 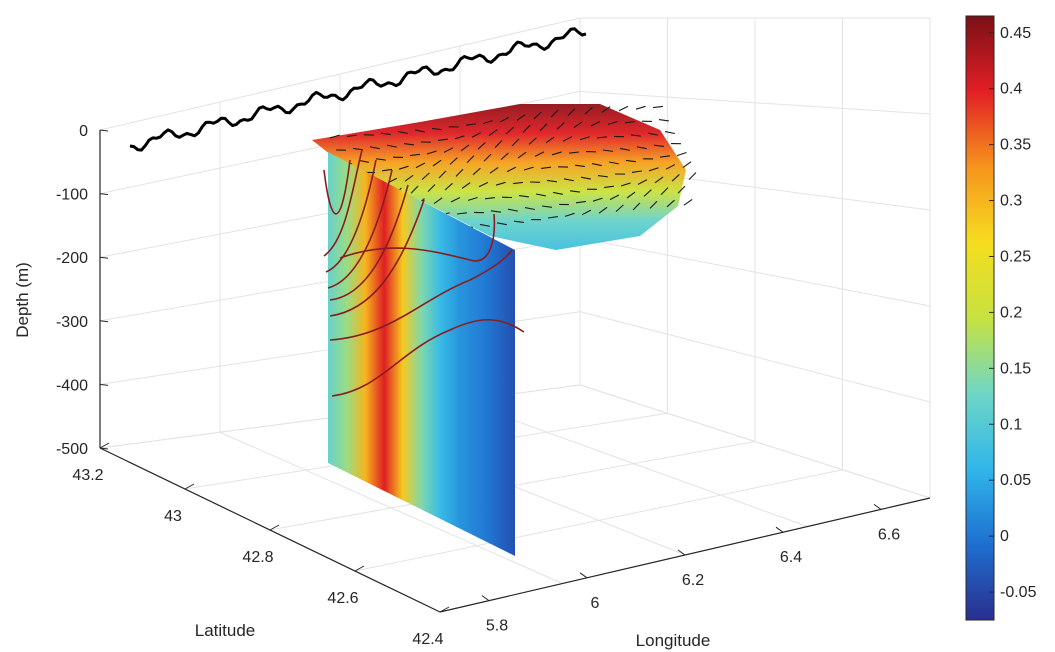 What do you see at coordinates (72, 385) in the screenshot?
I see `depth-tick-label: -400` at bounding box center [72, 385].